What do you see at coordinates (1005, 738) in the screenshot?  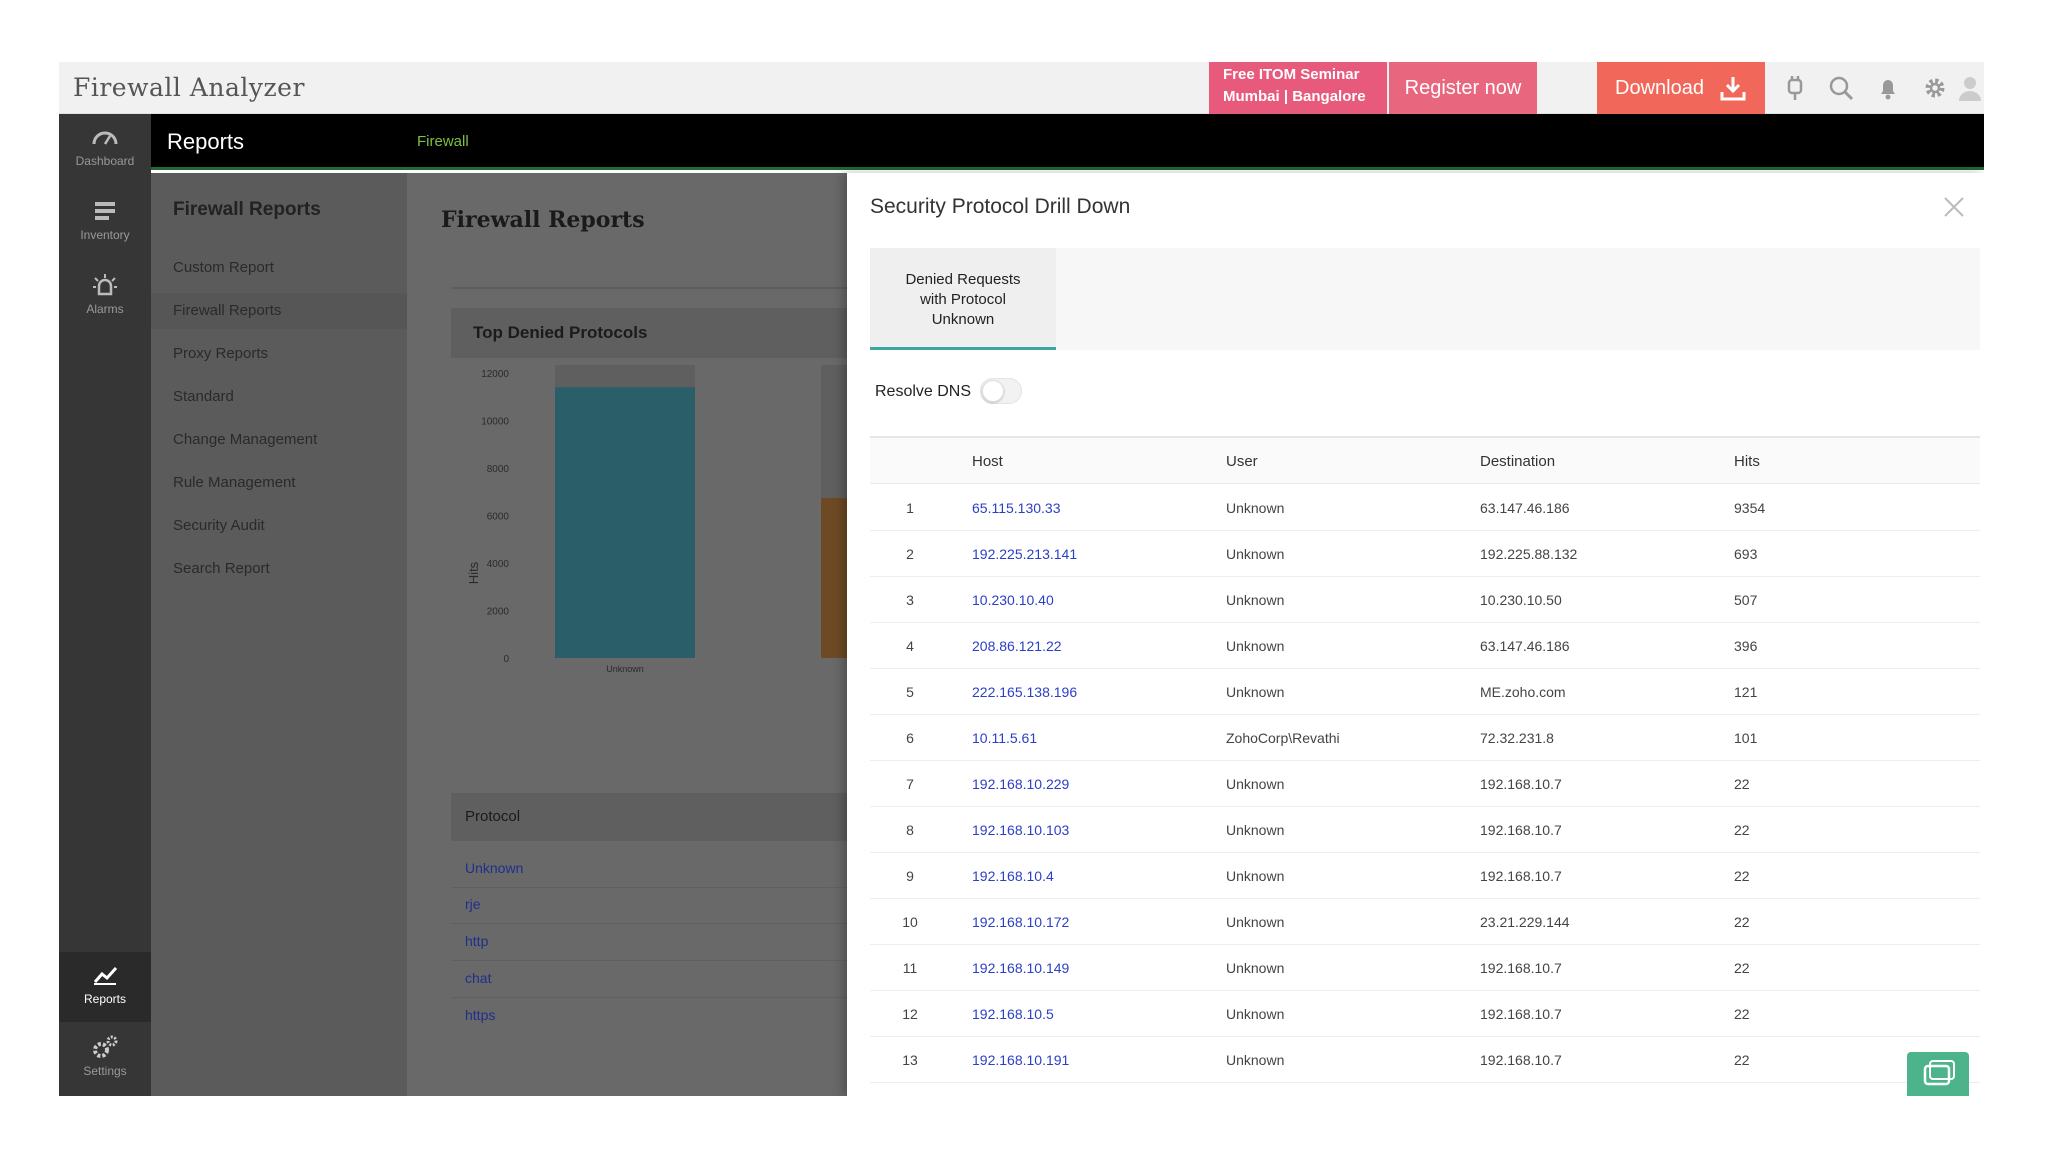 I see `host-link: 10.11.5.61` at bounding box center [1005, 738].